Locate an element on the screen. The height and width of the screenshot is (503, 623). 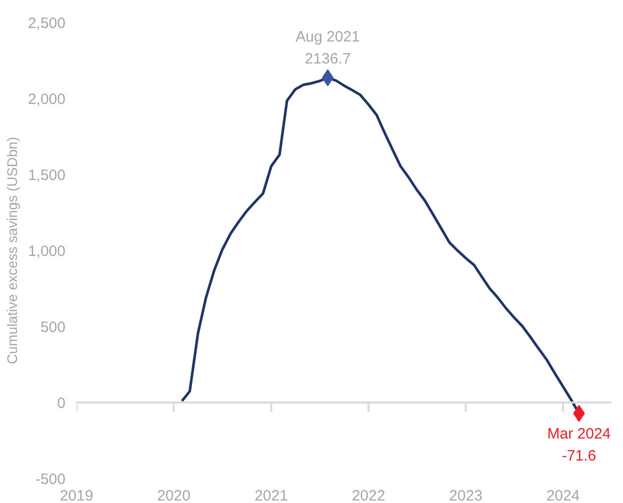
y-axis-title: Cumulative excess savings (USDbn) is located at coordinates (12, 250).